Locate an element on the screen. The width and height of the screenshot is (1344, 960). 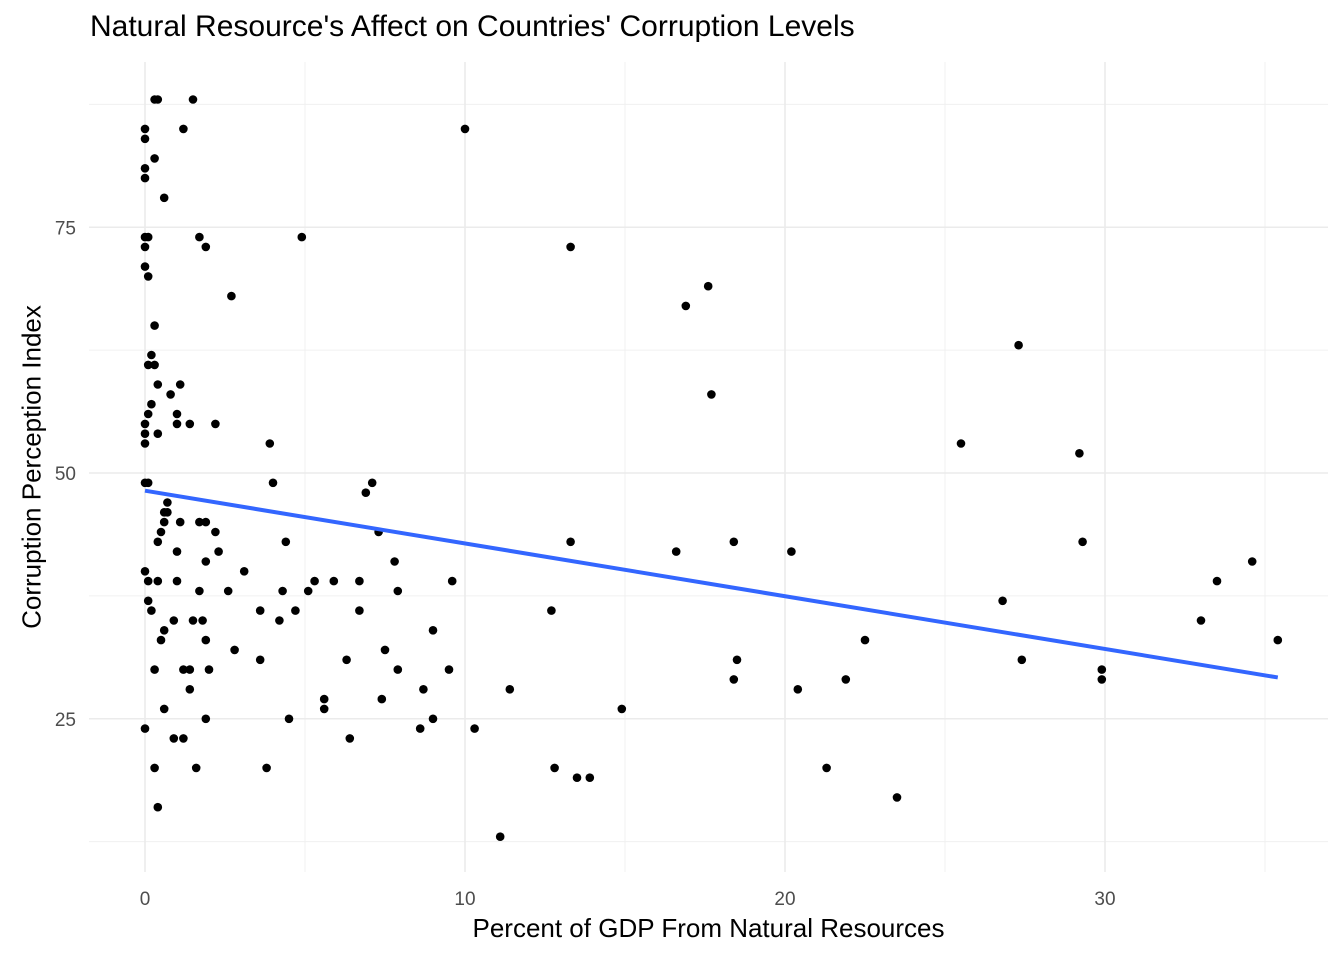
y-axis-ticks: 25 50 75 is located at coordinates (65, 474).